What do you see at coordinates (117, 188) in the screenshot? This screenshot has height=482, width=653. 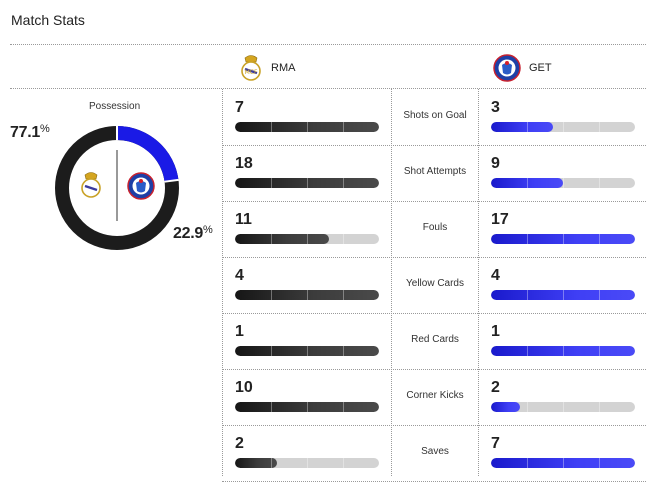 I see `possession-donut-chart` at bounding box center [117, 188].